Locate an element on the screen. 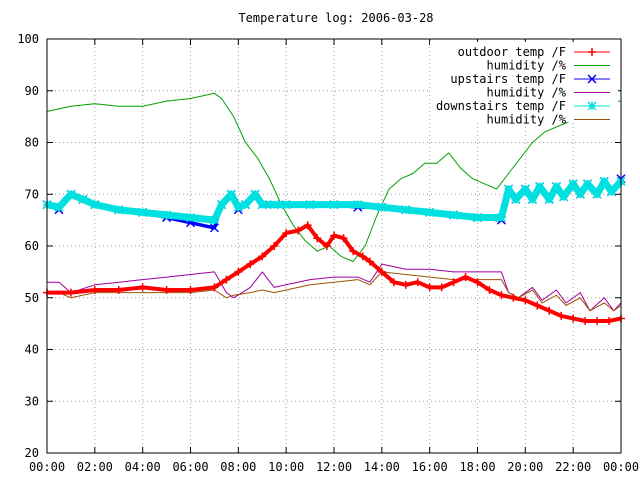 Image resolution: width=640 pixels, height=480 pixels. legend-label: outdoor temp /F is located at coordinates (512, 52).